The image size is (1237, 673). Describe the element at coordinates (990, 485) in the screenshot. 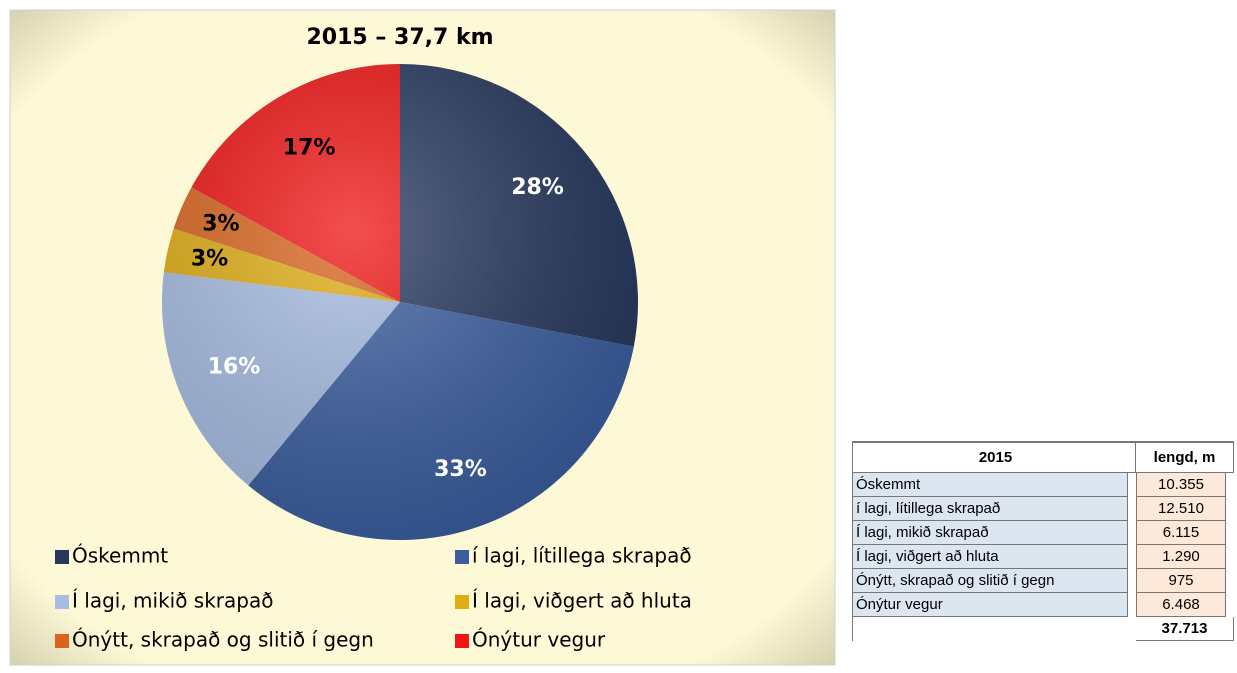

I see `label-cell: Óskemmt` at that location.